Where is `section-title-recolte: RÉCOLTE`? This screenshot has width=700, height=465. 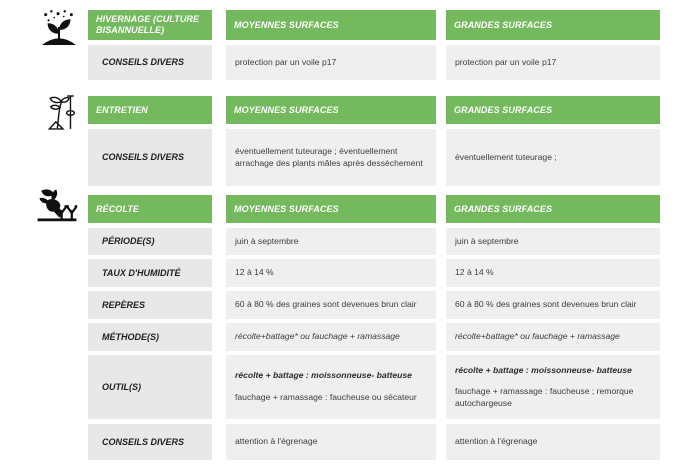 section-title-recolte: RÉCOLTE is located at coordinates (150, 209).